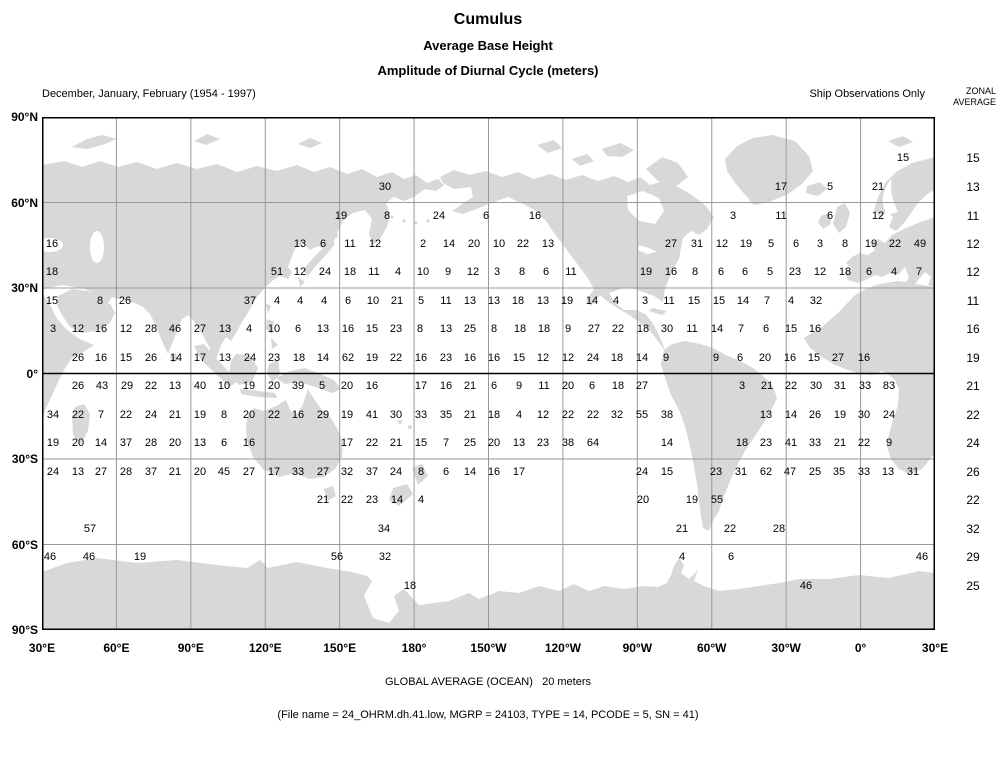 Image resolution: width=998 pixels, height=760 pixels. I want to click on grid-value: 39, so click(298, 386).